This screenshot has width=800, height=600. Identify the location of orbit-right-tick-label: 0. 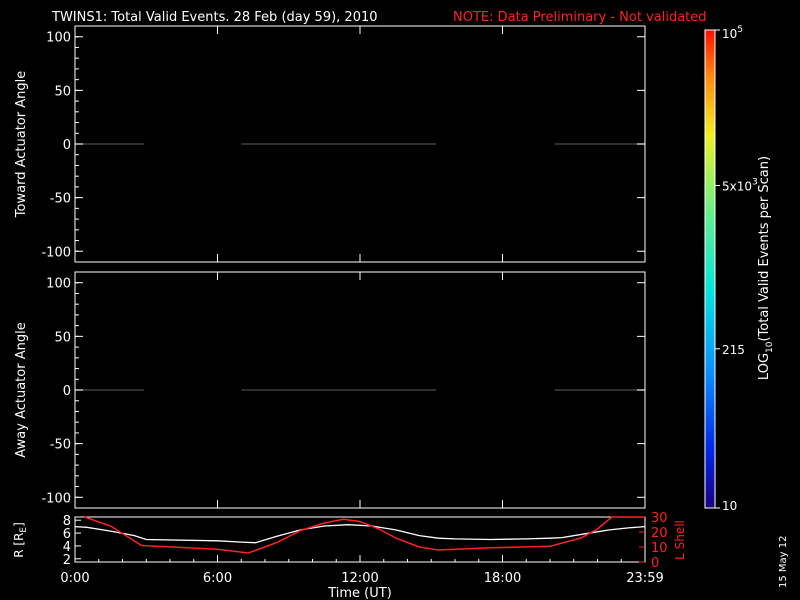
(655, 563).